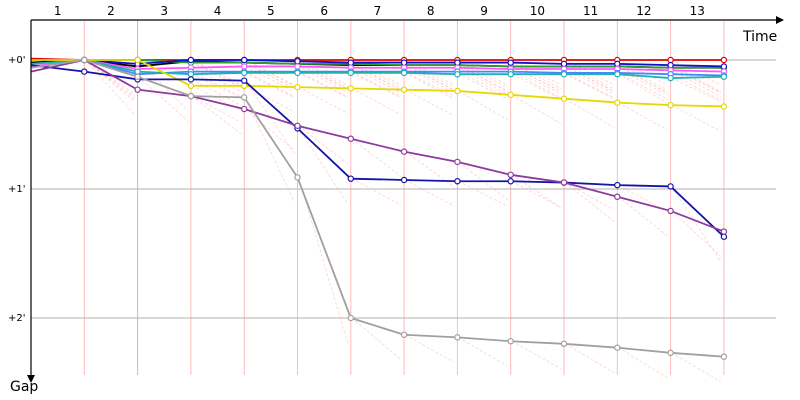 The height and width of the screenshot is (400, 800). I want to click on y-axis-title: Gap, so click(24, 387).